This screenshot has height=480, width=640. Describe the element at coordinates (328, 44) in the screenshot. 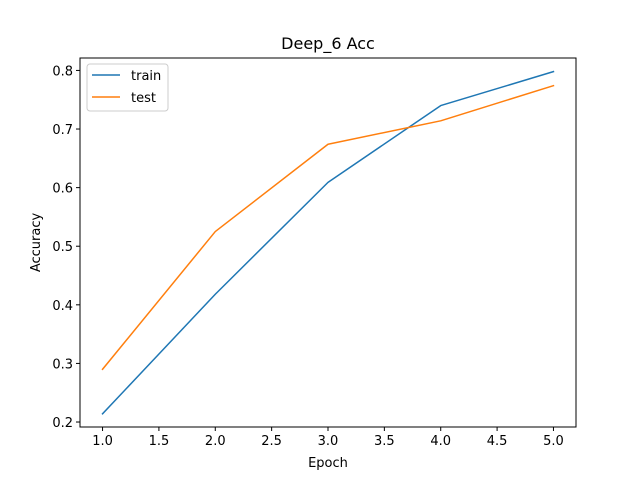

I see `chart-title: Deep_6 Acc` at that location.